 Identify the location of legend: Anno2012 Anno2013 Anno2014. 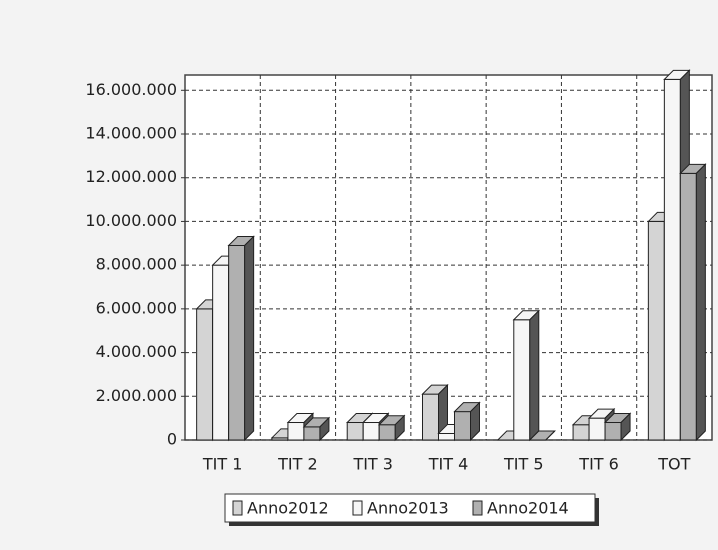
(411, 509).